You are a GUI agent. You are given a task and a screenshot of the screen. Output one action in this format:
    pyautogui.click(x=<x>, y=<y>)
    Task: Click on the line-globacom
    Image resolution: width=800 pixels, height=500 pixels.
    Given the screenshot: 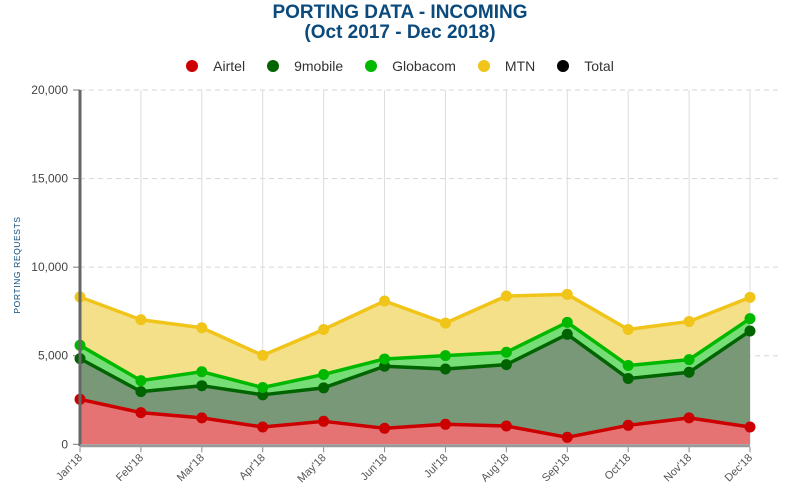 What is the action you would take?
    pyautogui.click(x=415, y=353)
    